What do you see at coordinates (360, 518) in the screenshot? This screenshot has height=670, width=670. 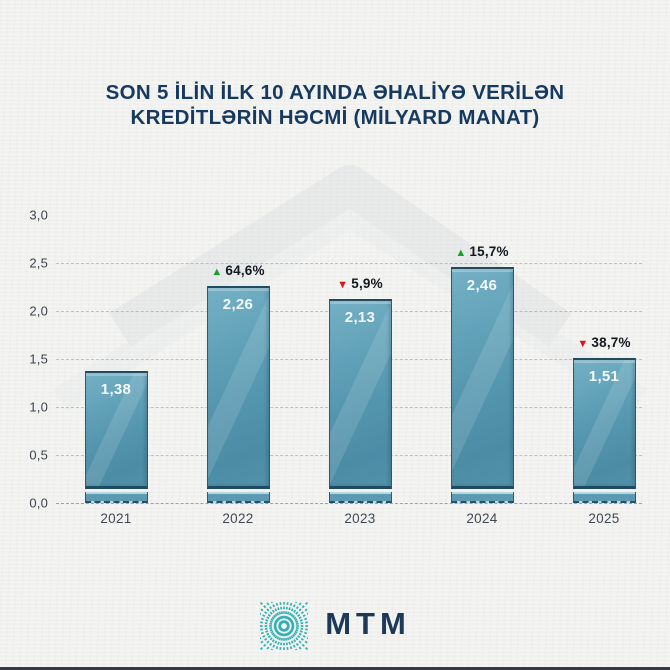 I see `x-axis-year-label: 2023` at bounding box center [360, 518].